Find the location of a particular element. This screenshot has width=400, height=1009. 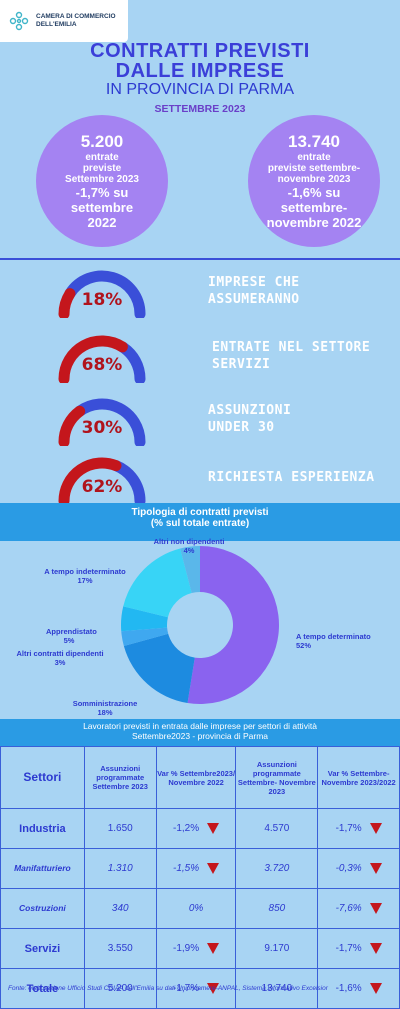

table-row: Servizi 3.550 -1,9% 9.170 -1,7% is located at coordinates (200, 948).